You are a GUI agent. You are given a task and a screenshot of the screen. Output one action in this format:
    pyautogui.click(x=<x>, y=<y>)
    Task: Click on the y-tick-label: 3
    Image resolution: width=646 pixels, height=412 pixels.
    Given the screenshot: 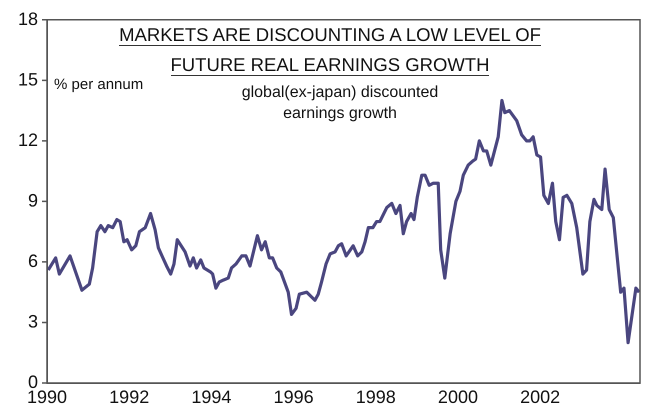 What is the action you would take?
    pyautogui.click(x=33, y=321)
    